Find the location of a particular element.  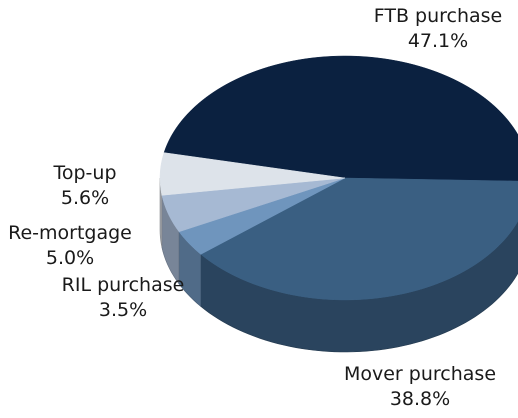

slice-value-label: 5.0% is located at coordinates (70, 258).